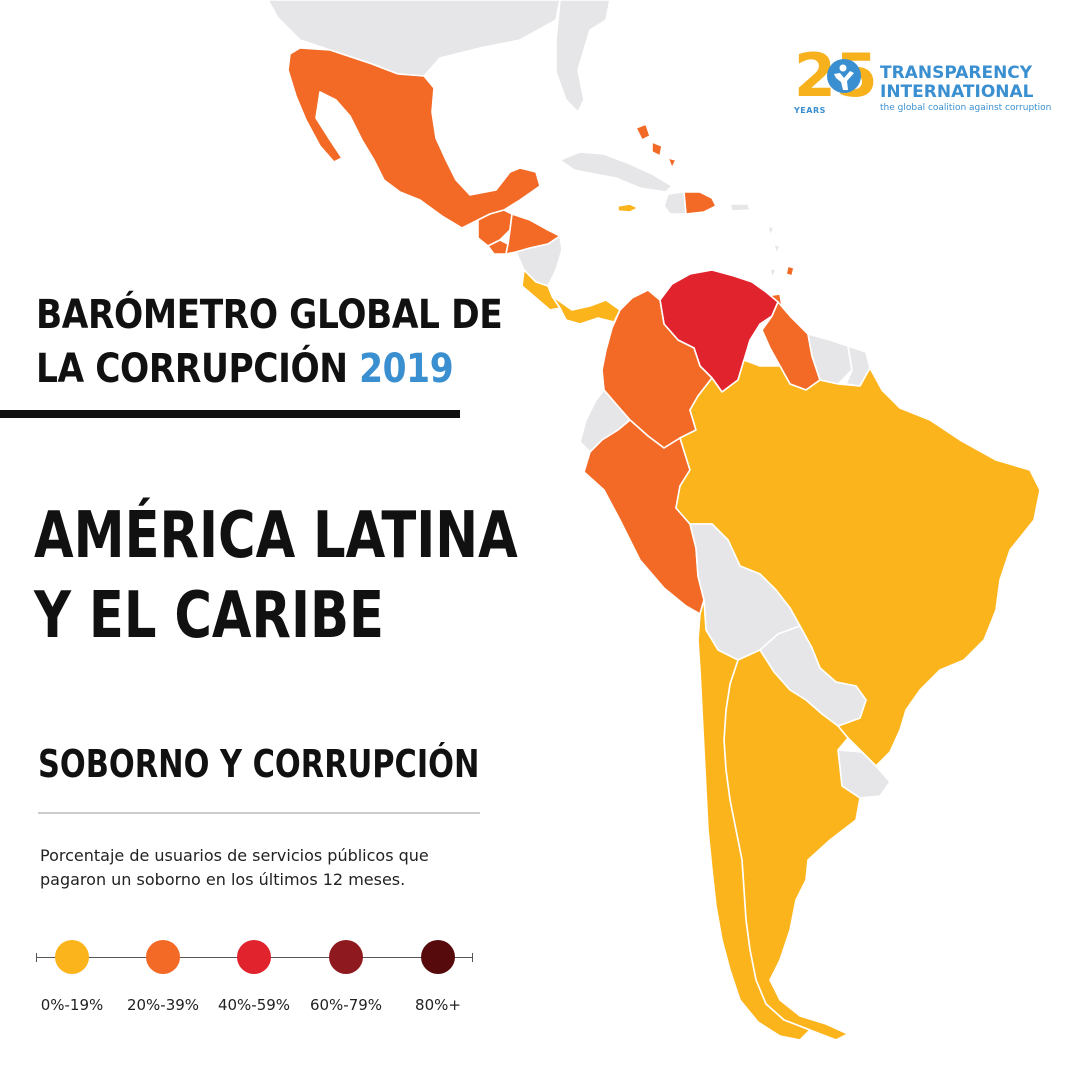  I want to click on region-title-line2: Y EL CARIBE, so click(209, 616).